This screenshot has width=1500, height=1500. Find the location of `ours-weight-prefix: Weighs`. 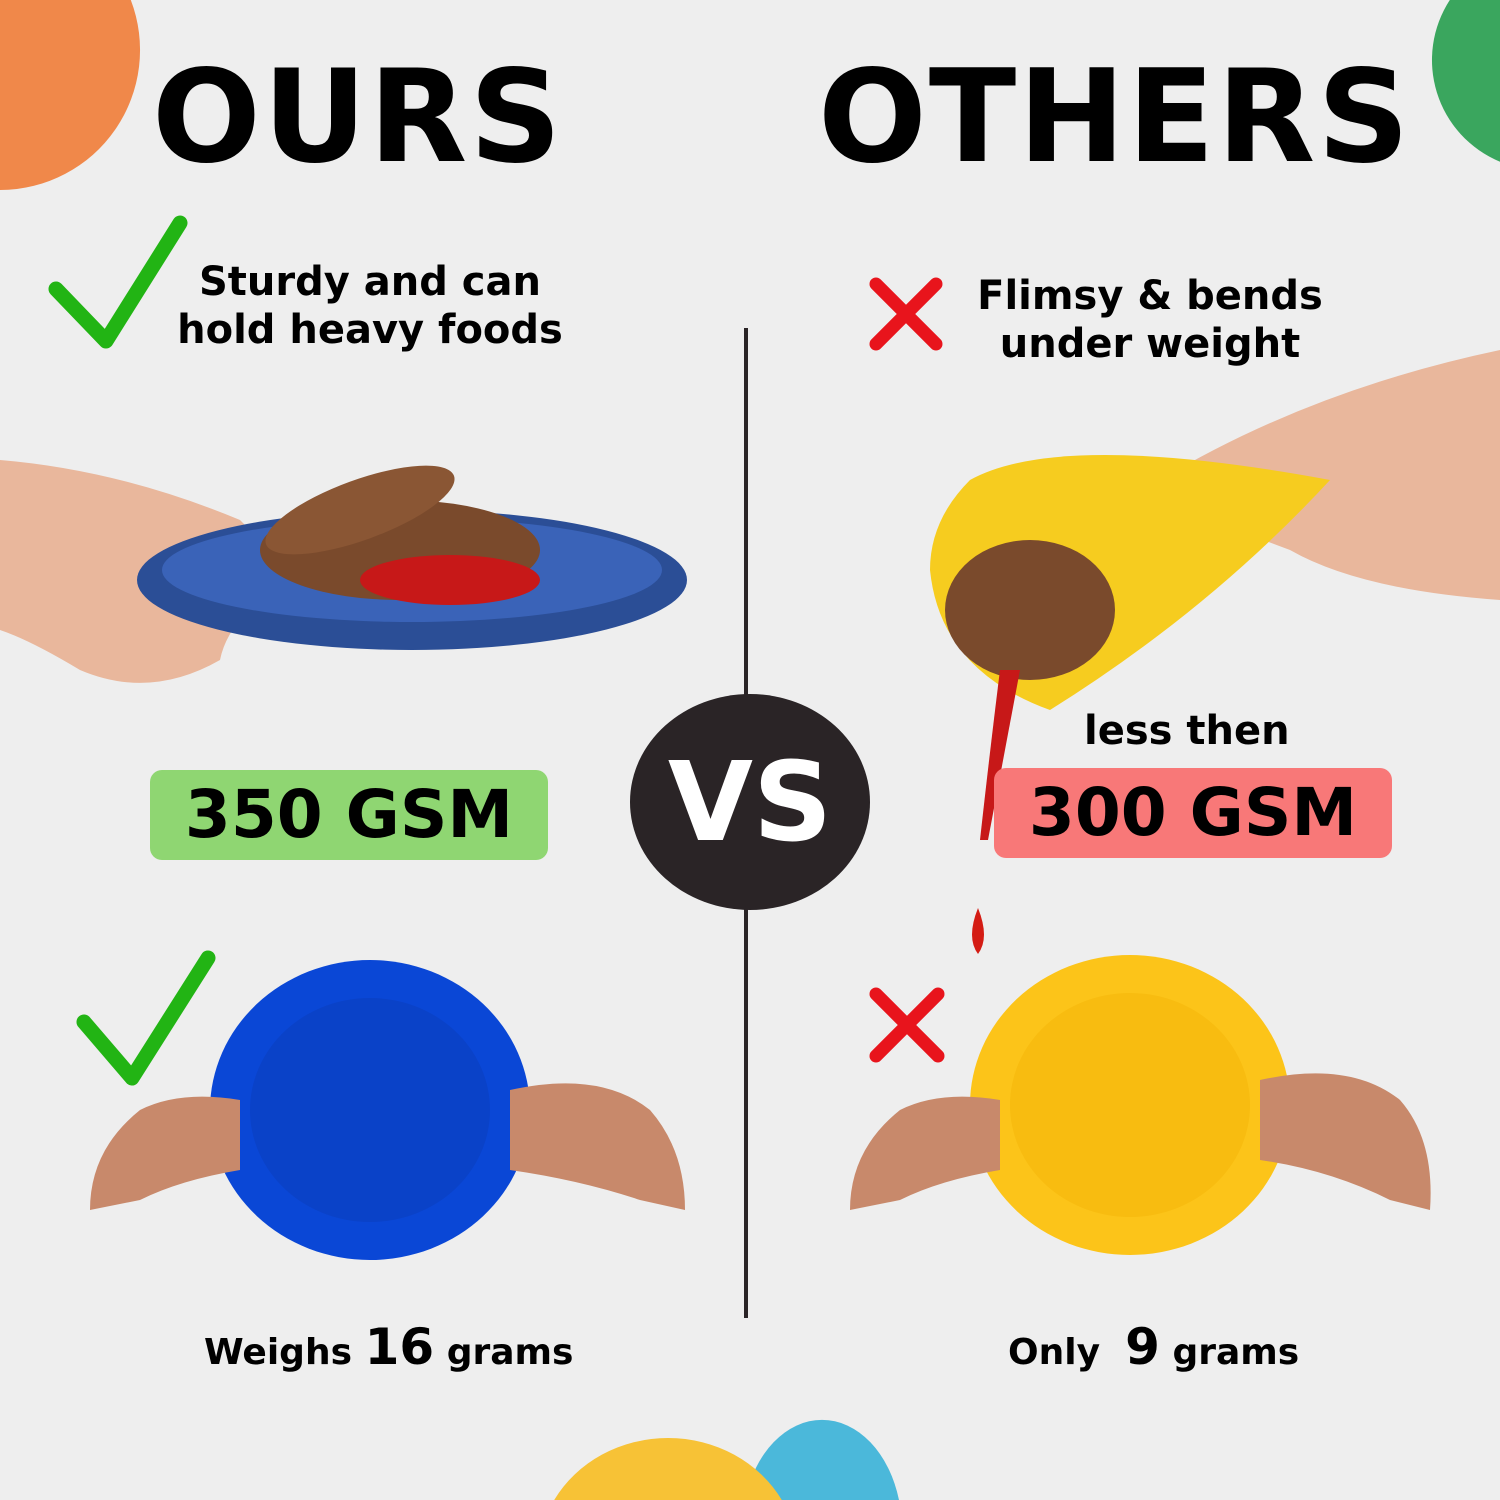

ours-weight-prefix: Weighs is located at coordinates (278, 1352).